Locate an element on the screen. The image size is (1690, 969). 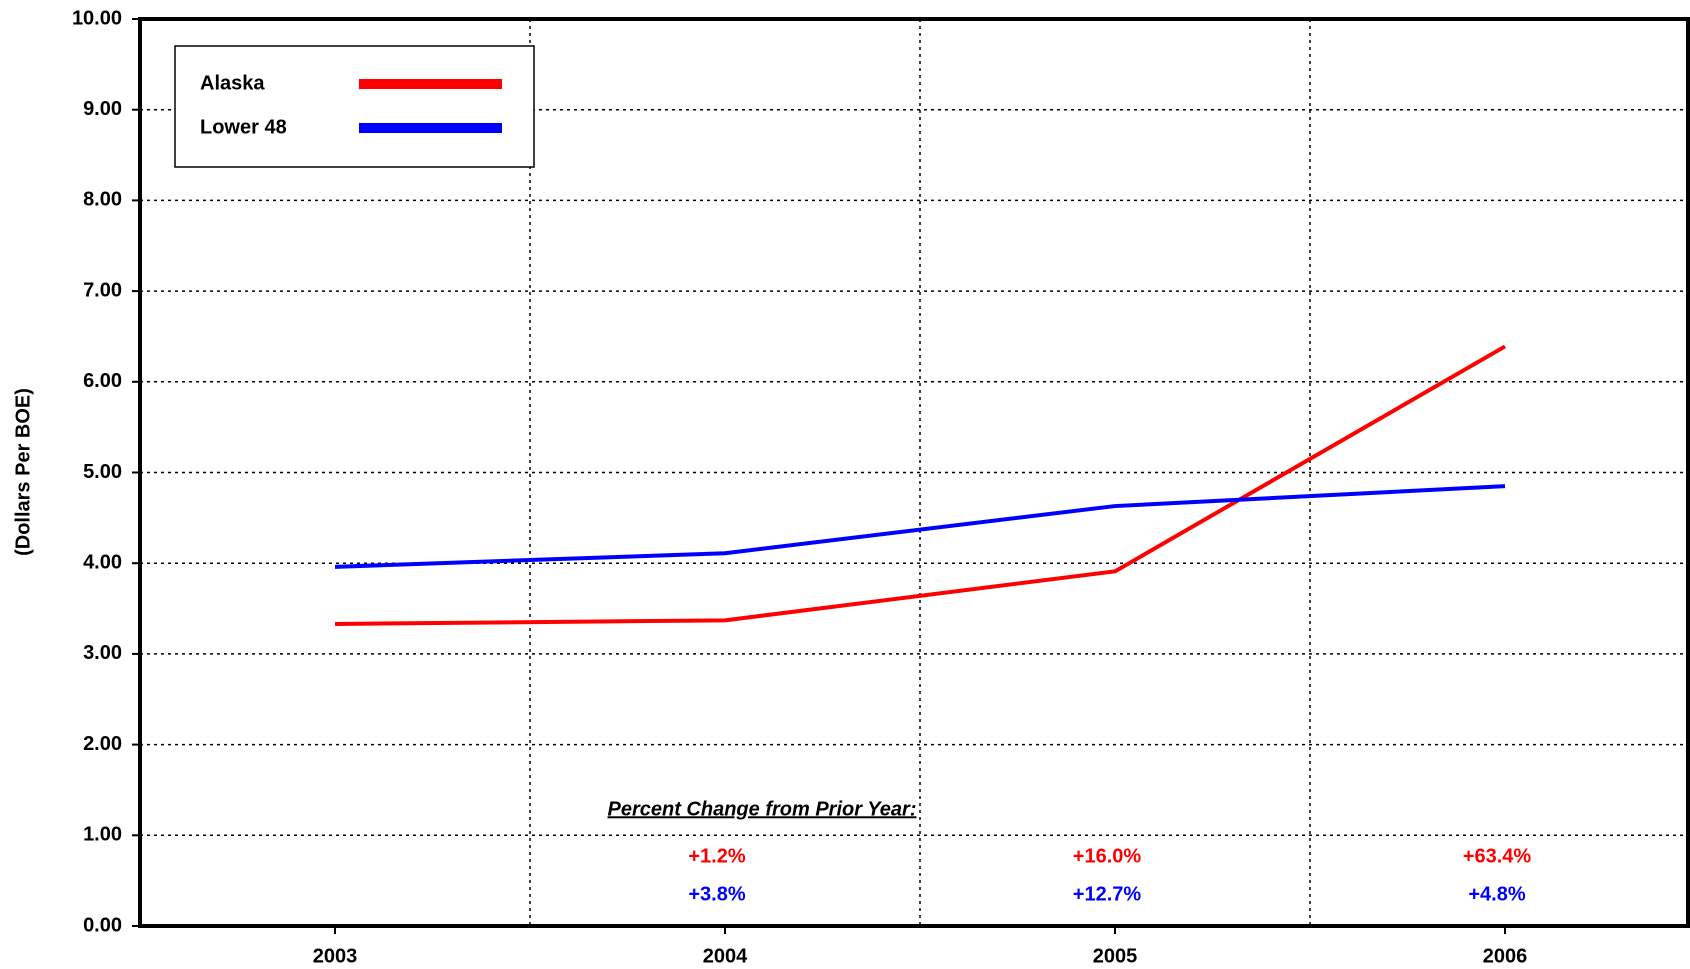
change-label: +4.8% is located at coordinates (1496, 894).